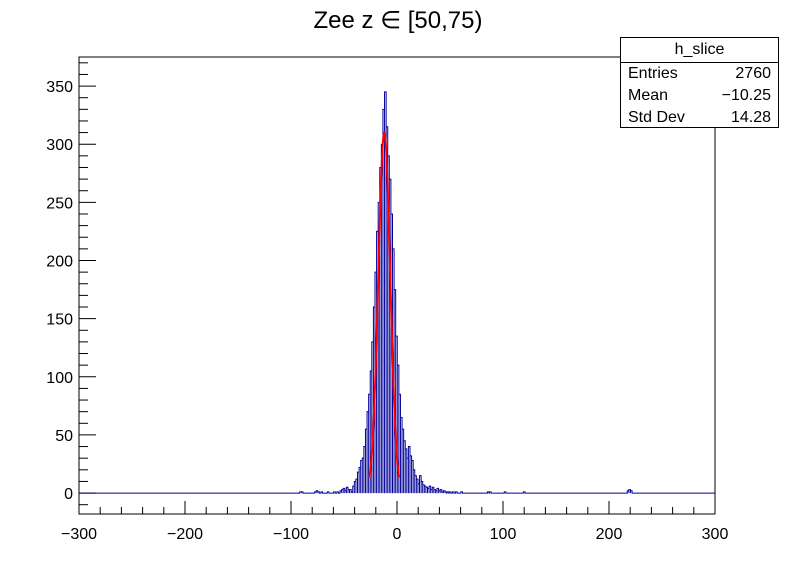  Describe the element at coordinates (656, 117) in the screenshot. I see `stats-label: Std Dev` at that location.